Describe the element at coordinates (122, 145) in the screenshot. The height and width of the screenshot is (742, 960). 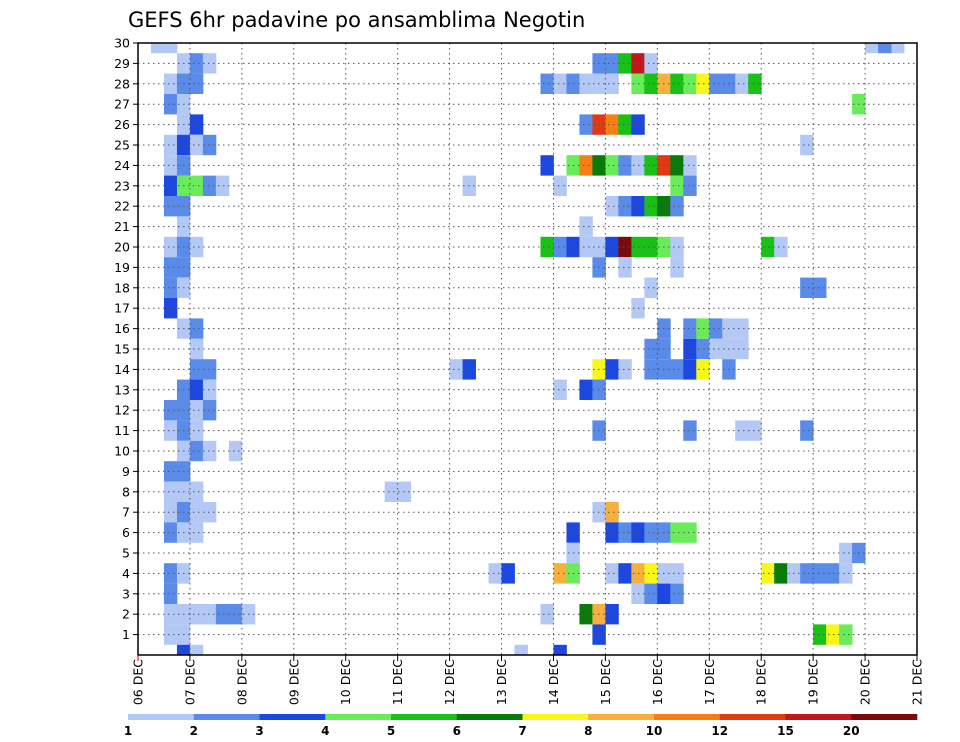
I see `y-tick-label: 25` at that location.